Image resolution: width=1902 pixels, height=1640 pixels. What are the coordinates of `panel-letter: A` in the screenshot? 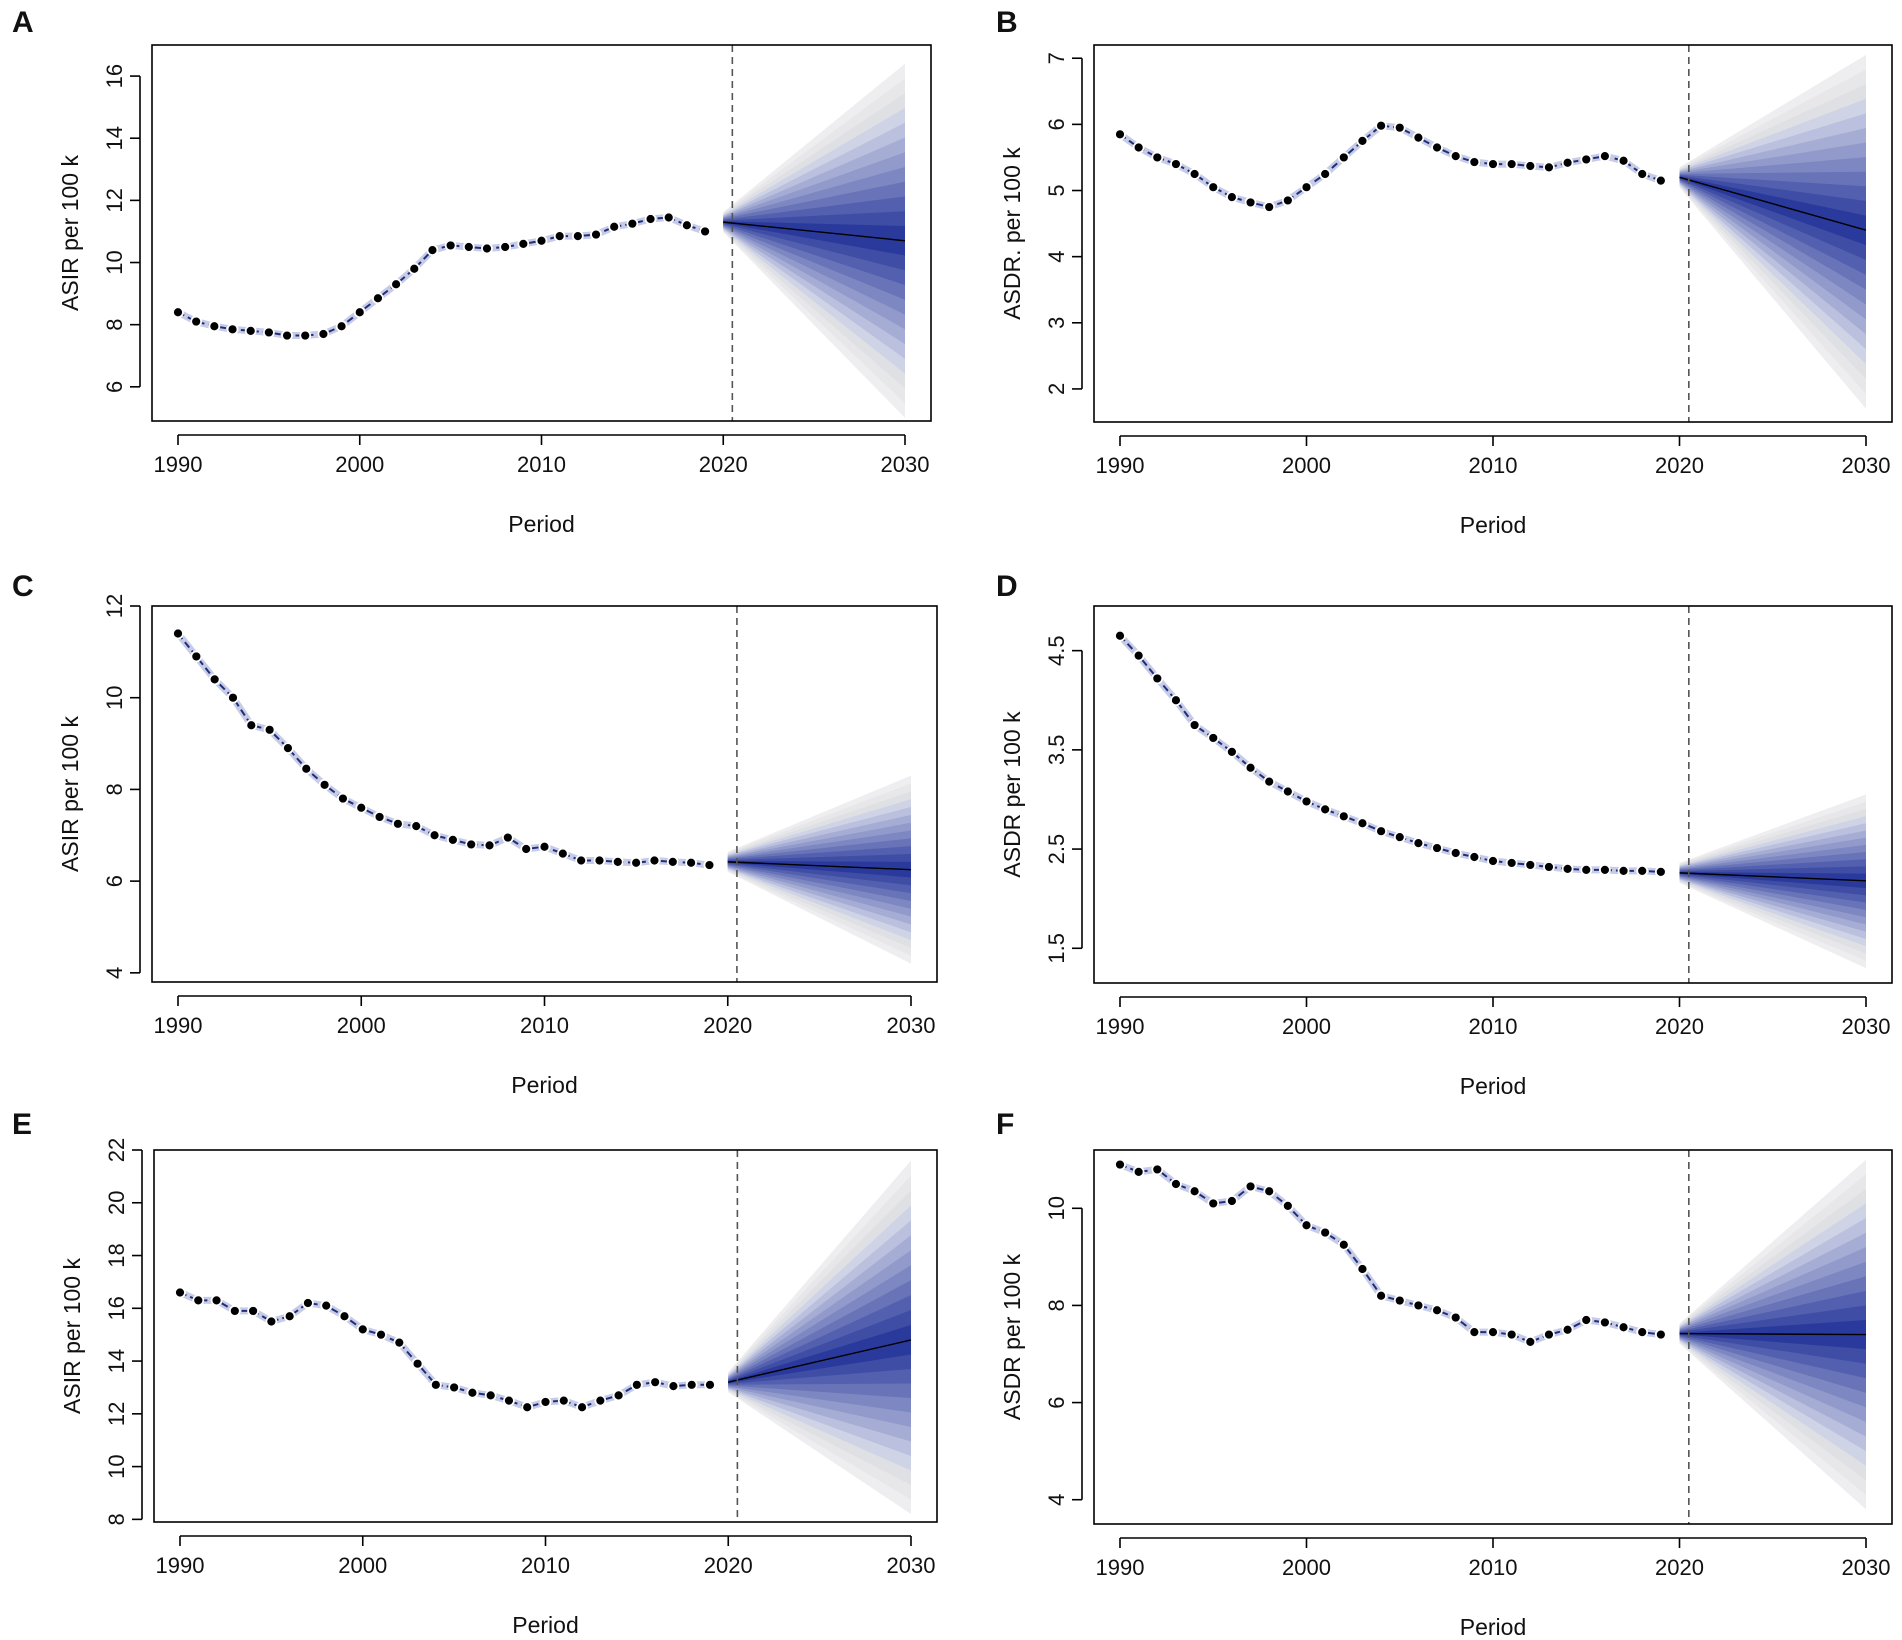 It's located at (23, 22).